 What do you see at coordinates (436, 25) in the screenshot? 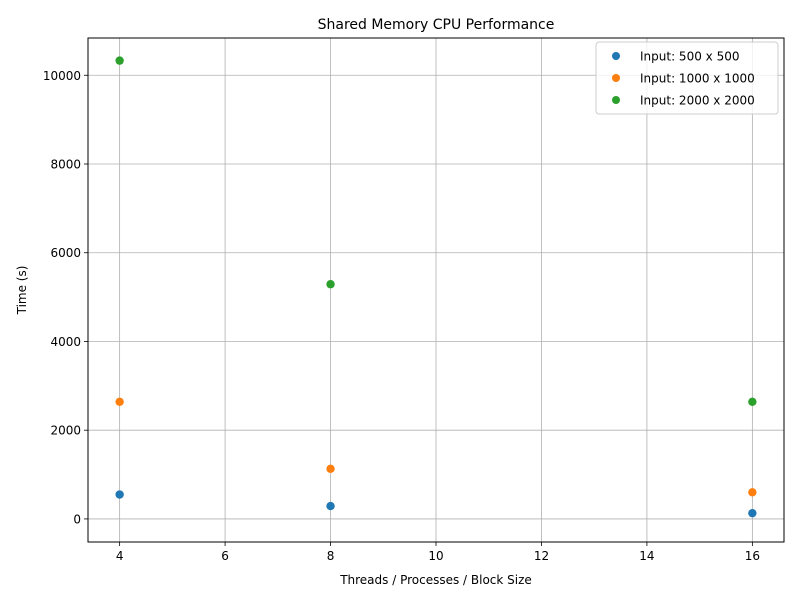
I see `chart-title: Shared Memory CPU Performance` at bounding box center [436, 25].